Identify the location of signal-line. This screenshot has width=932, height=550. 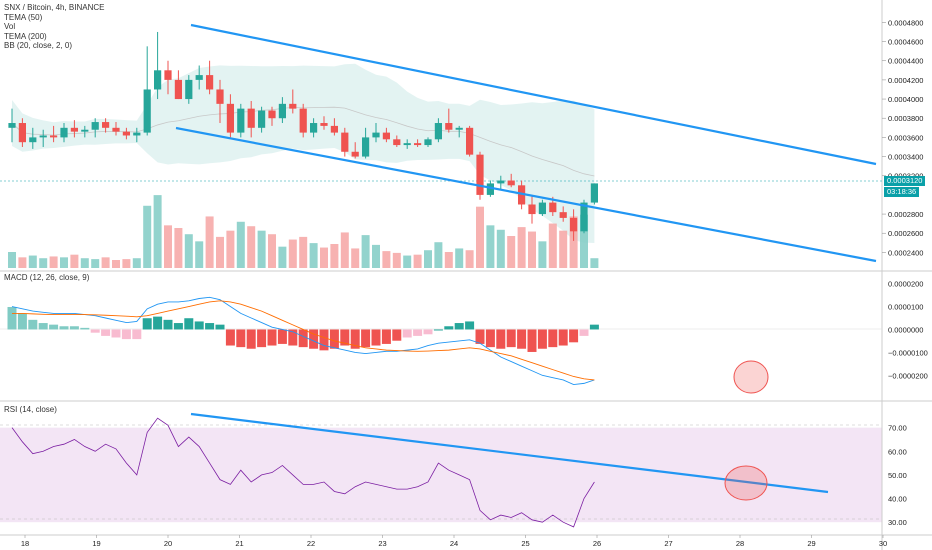
(303, 340).